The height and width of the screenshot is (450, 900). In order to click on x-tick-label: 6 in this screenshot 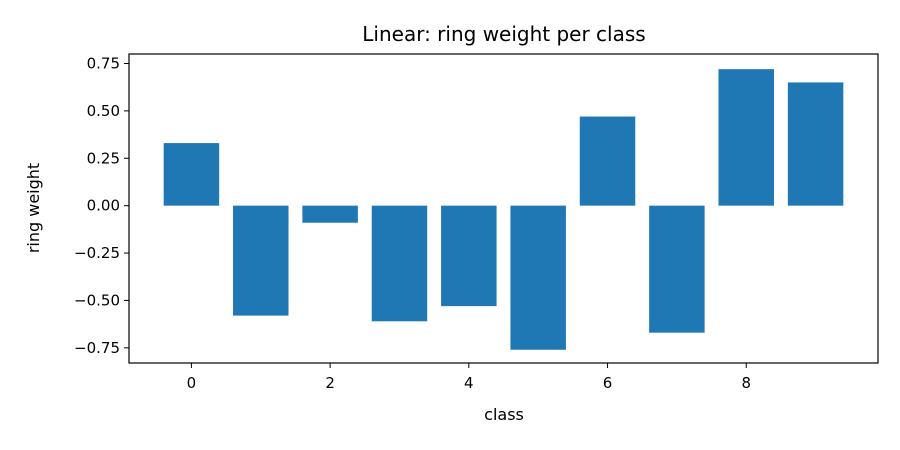, I will do `click(608, 383)`.